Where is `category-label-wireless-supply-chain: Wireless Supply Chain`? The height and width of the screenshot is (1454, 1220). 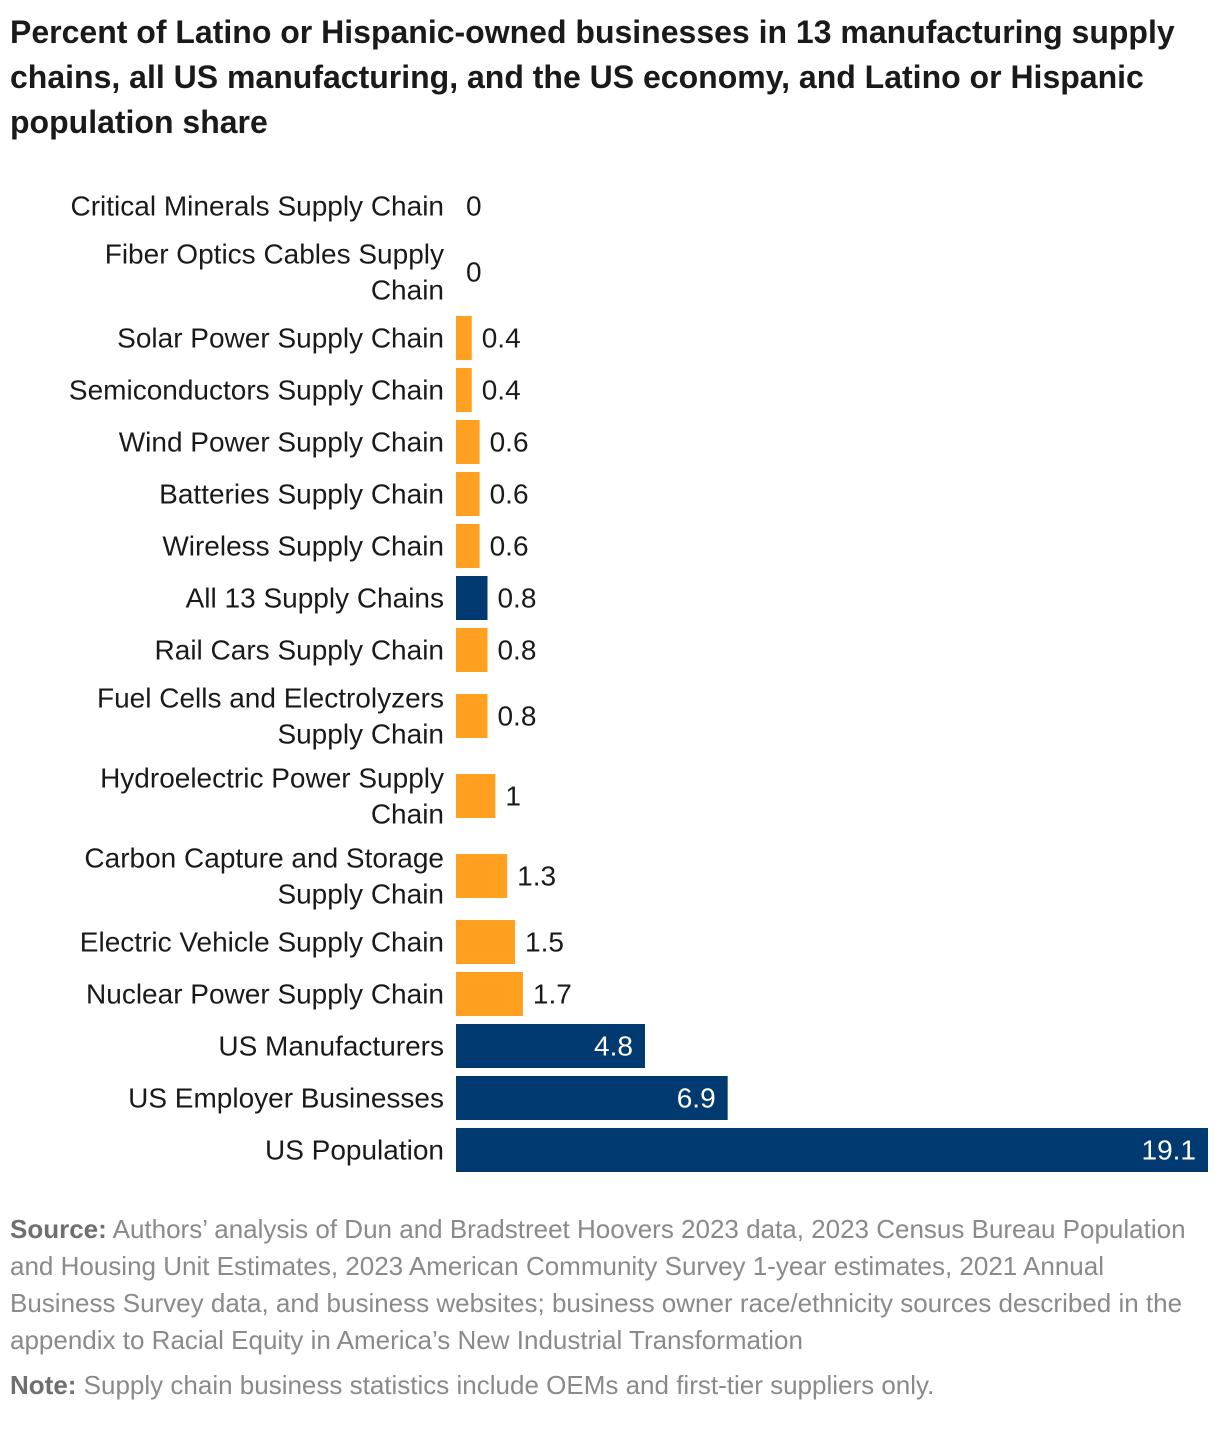
category-label-wireless-supply-chain: Wireless Supply Chain is located at coordinates (303, 546).